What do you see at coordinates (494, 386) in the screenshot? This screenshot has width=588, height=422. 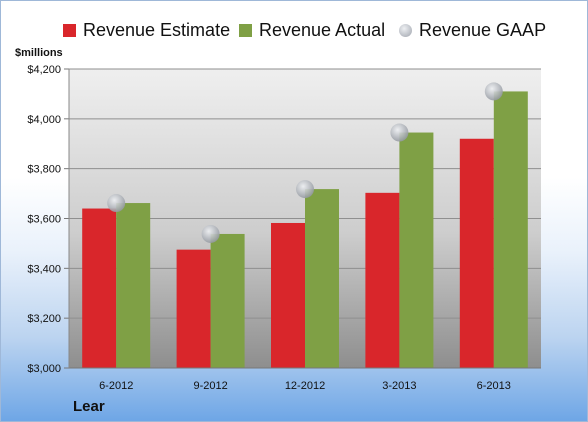 I see `x-tick-label: 6-2013` at bounding box center [494, 386].